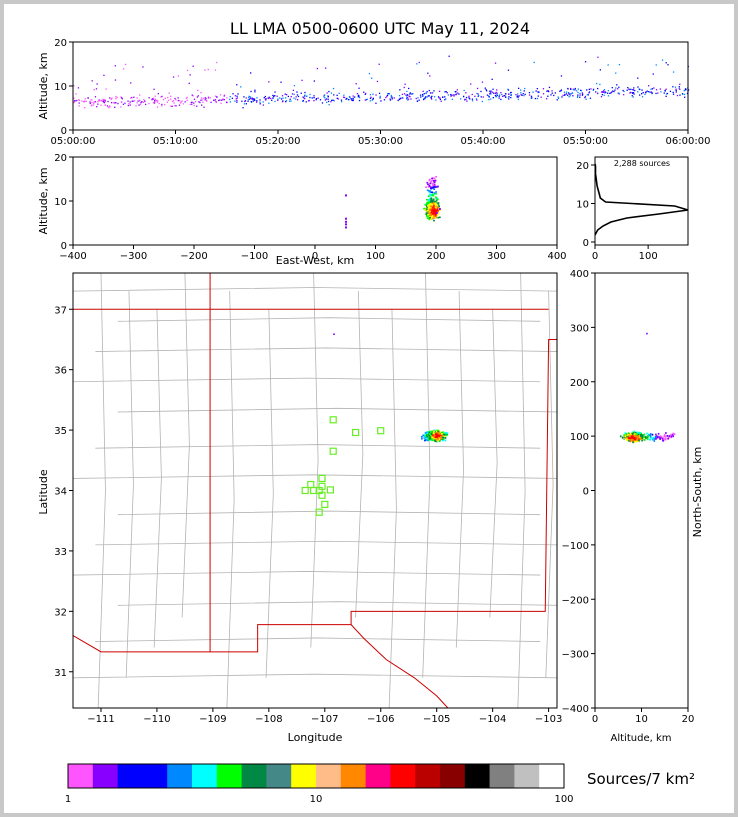 The width and height of the screenshot is (738, 817). Describe the element at coordinates (316, 799) in the screenshot. I see `colorbar-tick-label: 10` at that location.